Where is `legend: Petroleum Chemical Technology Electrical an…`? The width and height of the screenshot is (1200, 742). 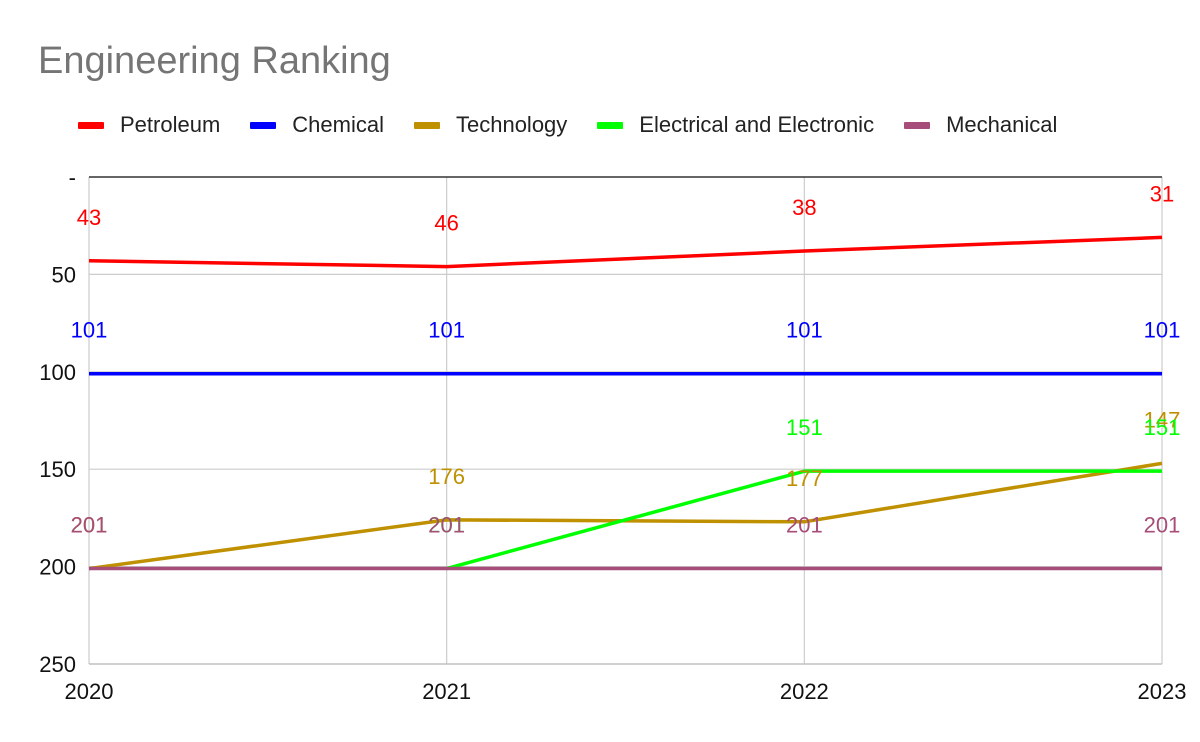 legend: Petroleum Chemical Technology Electrical an… is located at coordinates (582, 125).